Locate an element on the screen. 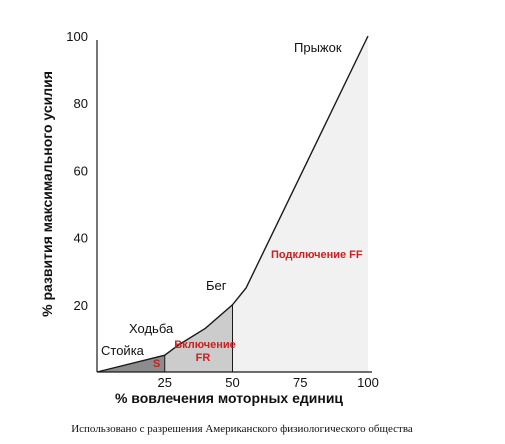  region-dividers is located at coordinates (198, 338).